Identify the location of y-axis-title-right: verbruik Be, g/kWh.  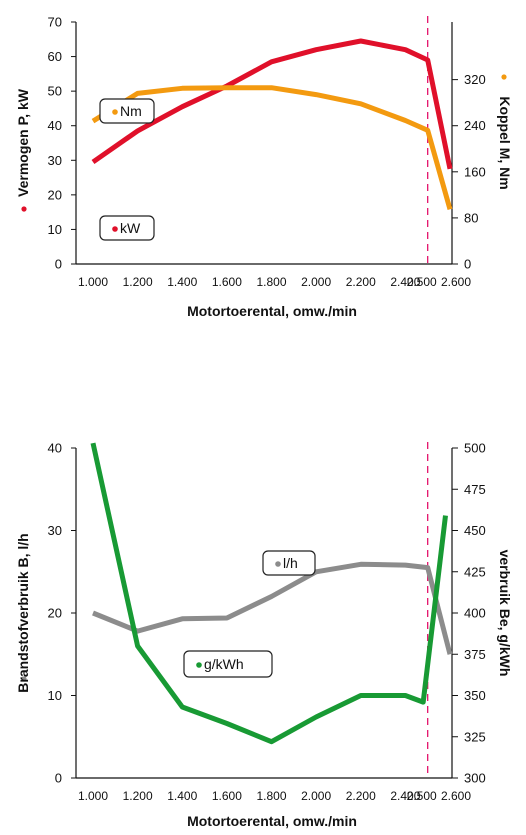
(505, 613).